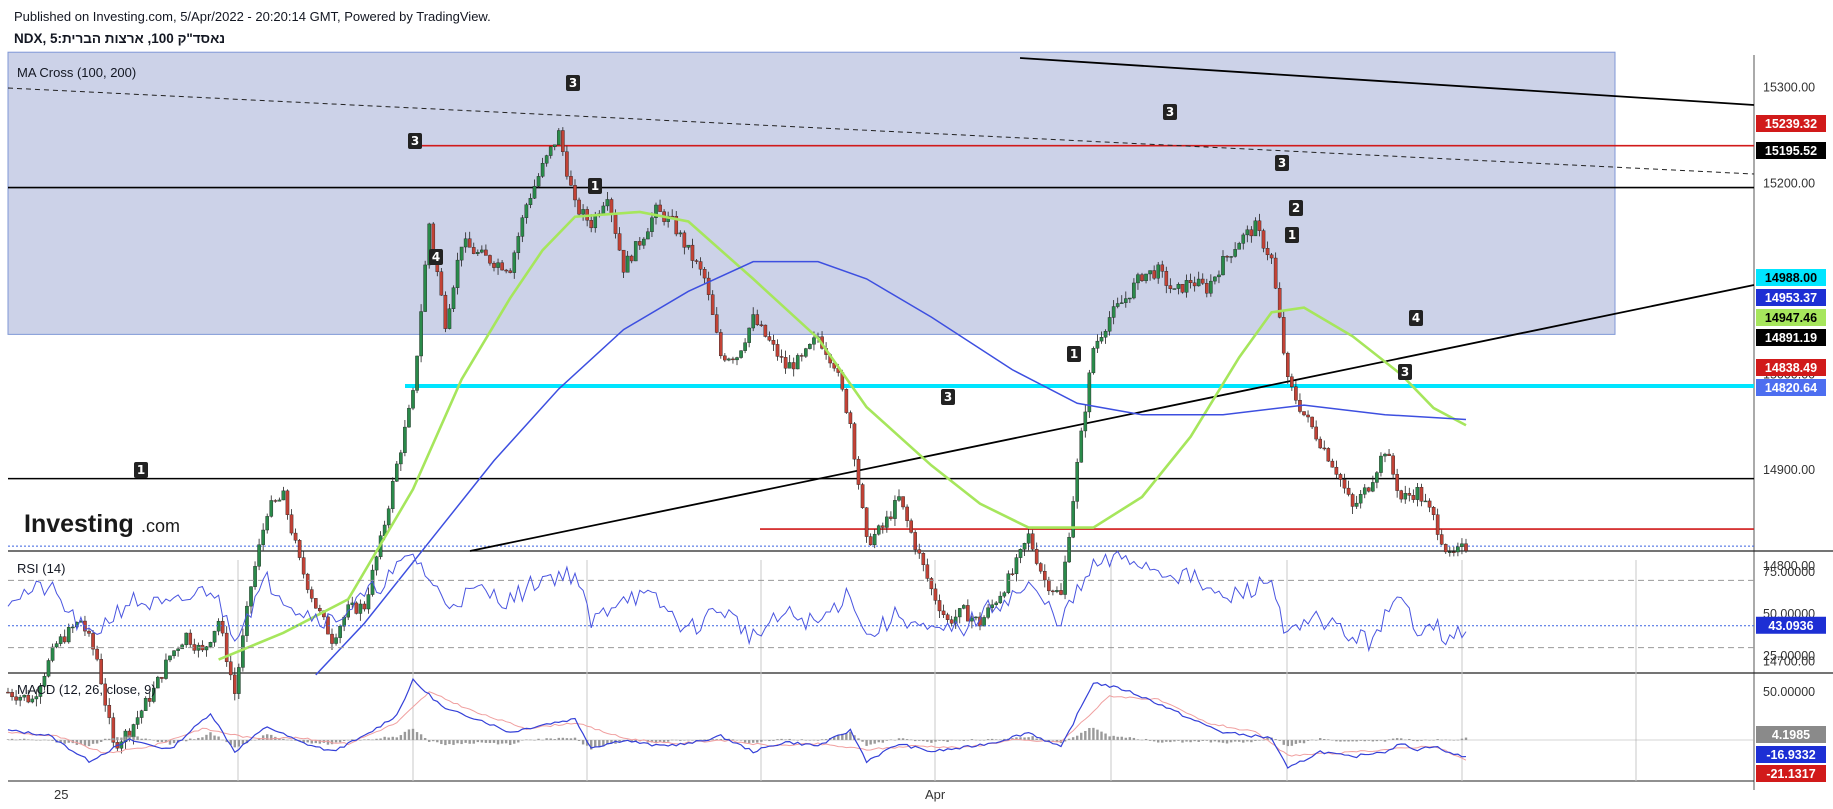 This screenshot has height=809, width=1833. I want to click on wave-label: 1, so click(141, 470).